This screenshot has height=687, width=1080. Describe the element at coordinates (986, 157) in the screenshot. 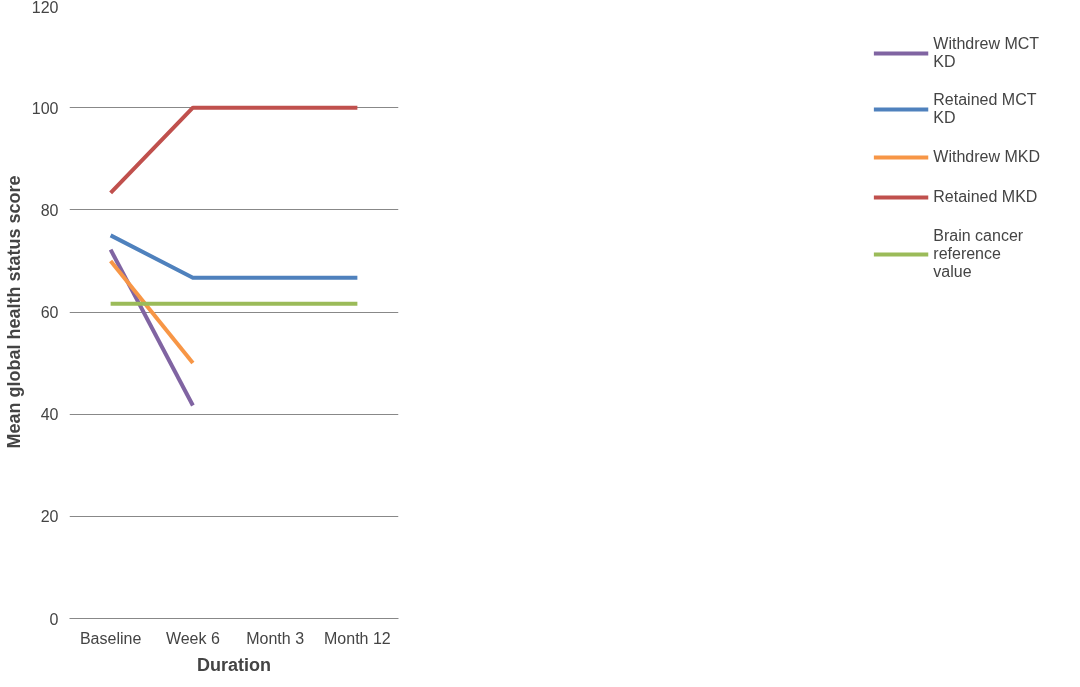

I see `legend-label: Withdrew MKD` at that location.